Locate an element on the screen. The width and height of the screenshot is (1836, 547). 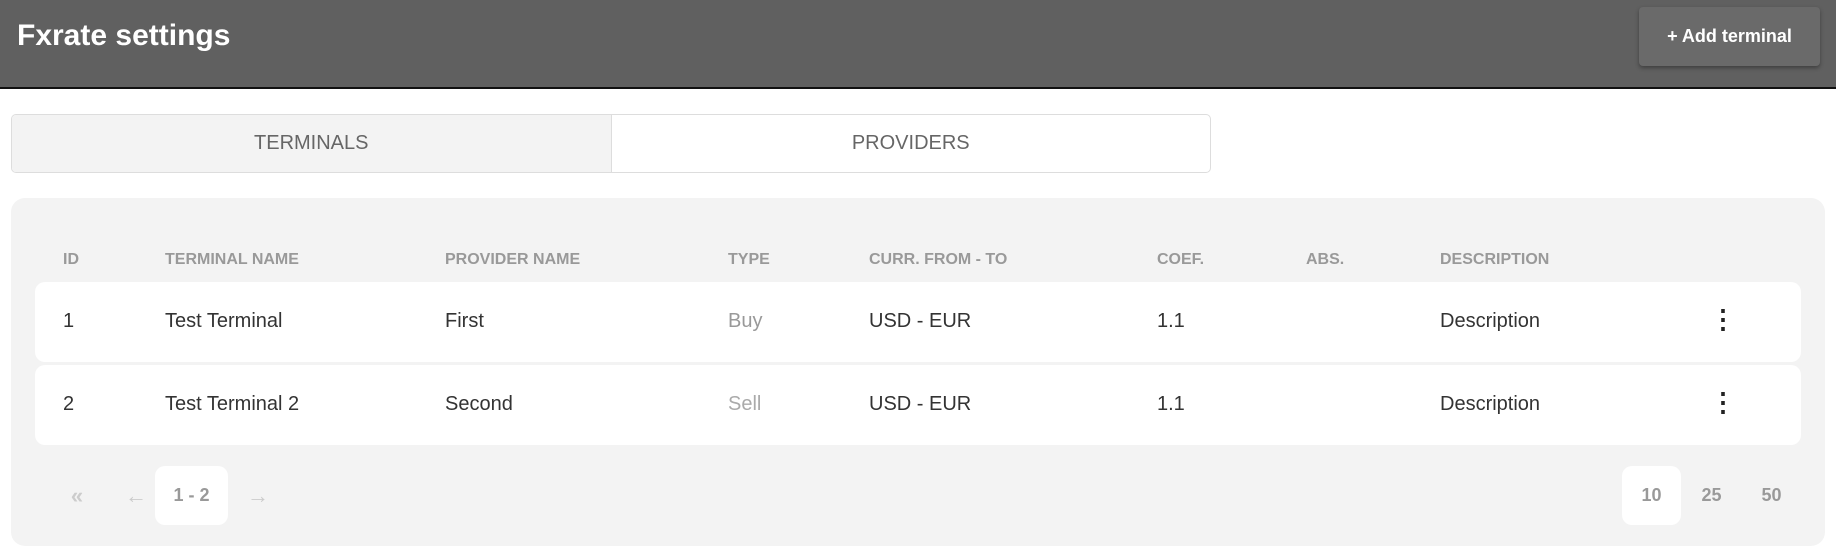
cell-type: Sell is located at coordinates (745, 404).